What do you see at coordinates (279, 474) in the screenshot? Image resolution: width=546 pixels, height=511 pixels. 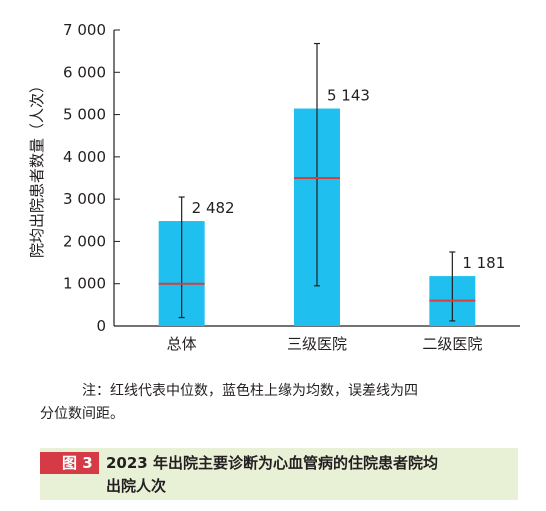 I see `figure-caption: 图 3 2023 年出院主要诊断为心血管病的住院患者院均 出院人次` at bounding box center [279, 474].